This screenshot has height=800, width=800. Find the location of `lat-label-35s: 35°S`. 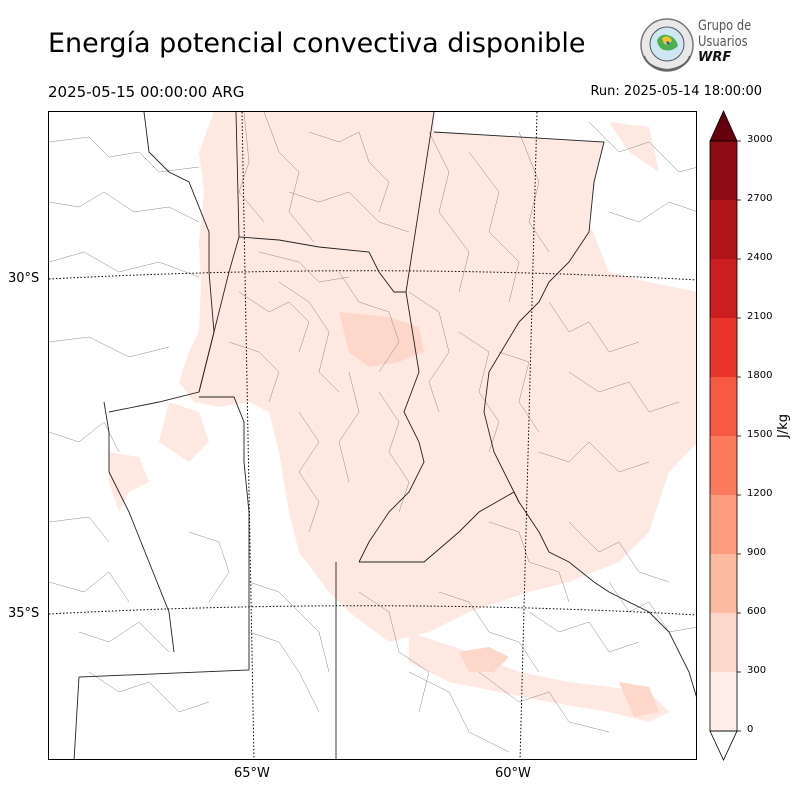

lat-label-35s: 35°S is located at coordinates (24, 613).